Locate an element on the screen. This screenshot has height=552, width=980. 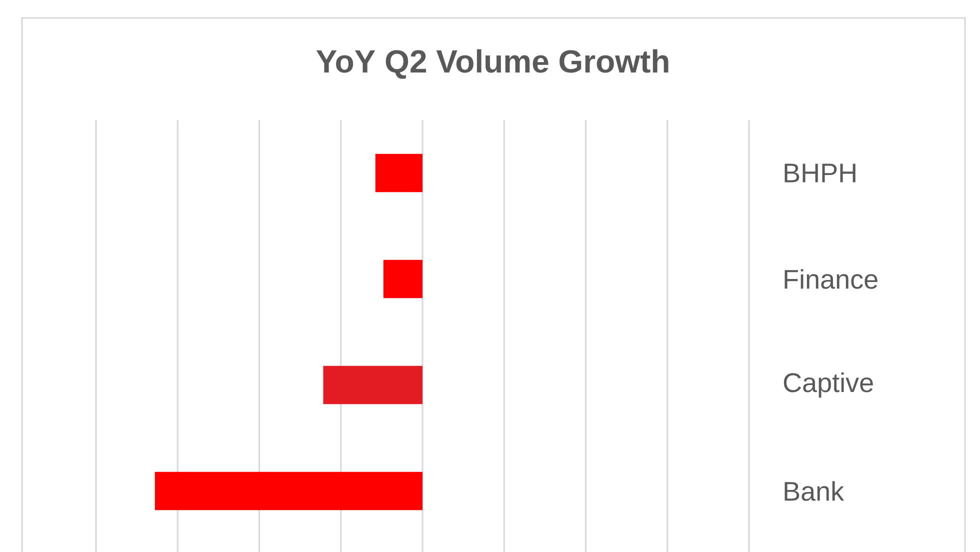
y-tick-label: BHPH is located at coordinates (820, 173).